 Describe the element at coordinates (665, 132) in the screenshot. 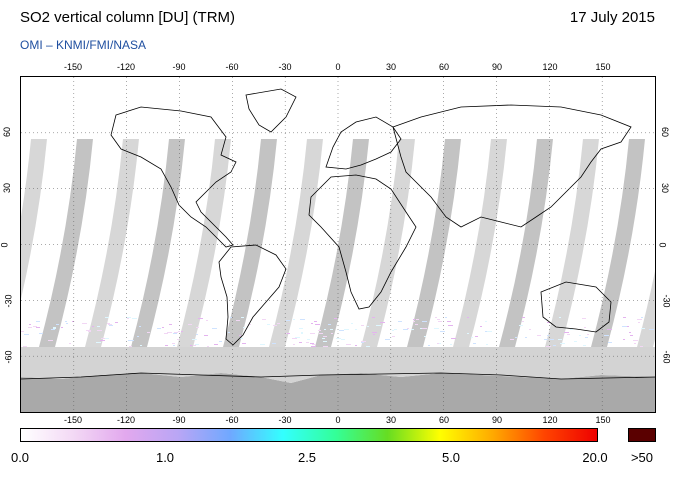

I see `lat-tick-label: 60` at that location.